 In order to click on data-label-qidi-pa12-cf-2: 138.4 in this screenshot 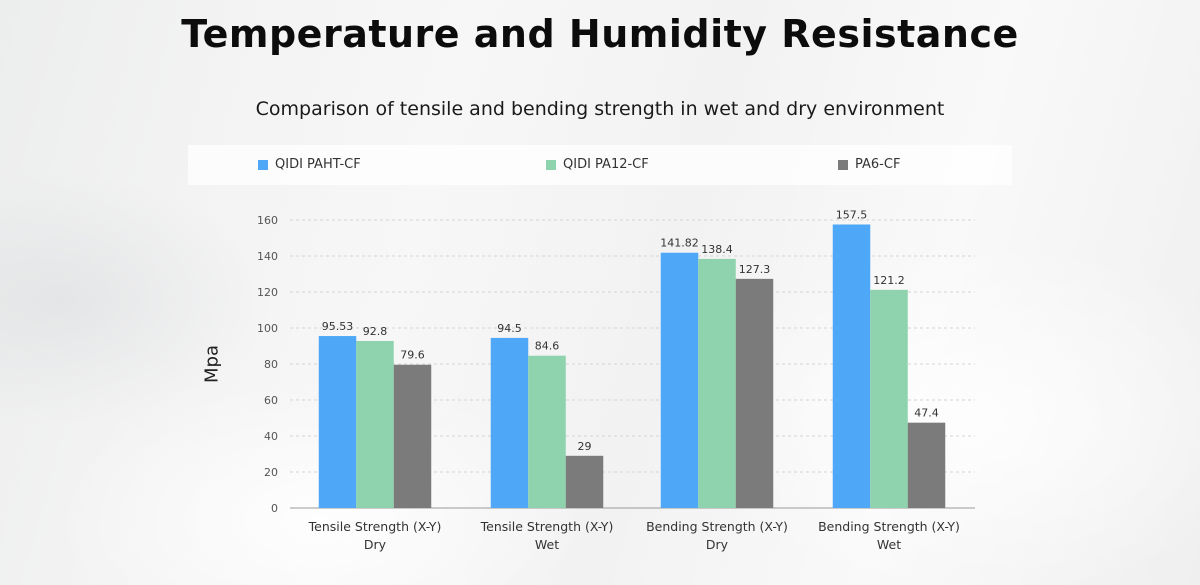, I will do `click(717, 249)`.